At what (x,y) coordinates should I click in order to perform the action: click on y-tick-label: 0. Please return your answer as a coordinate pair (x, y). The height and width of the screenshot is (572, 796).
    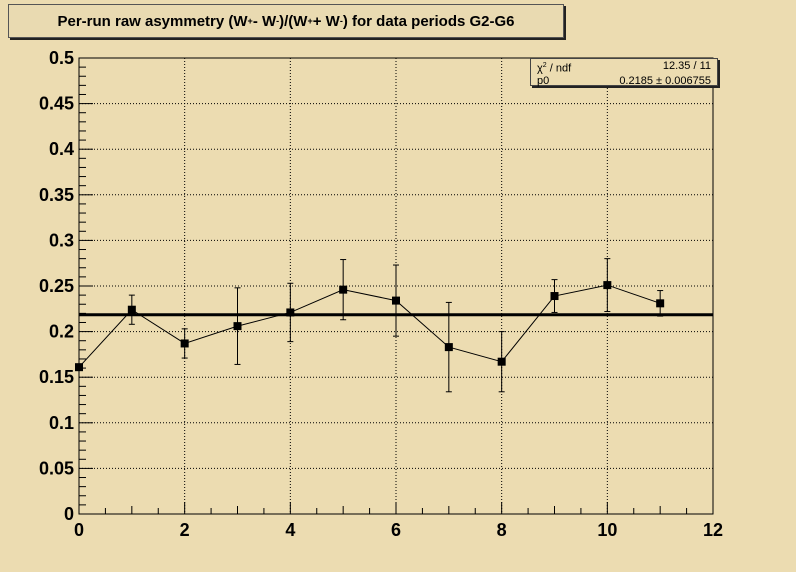
    Looking at the image, I should click on (69, 514).